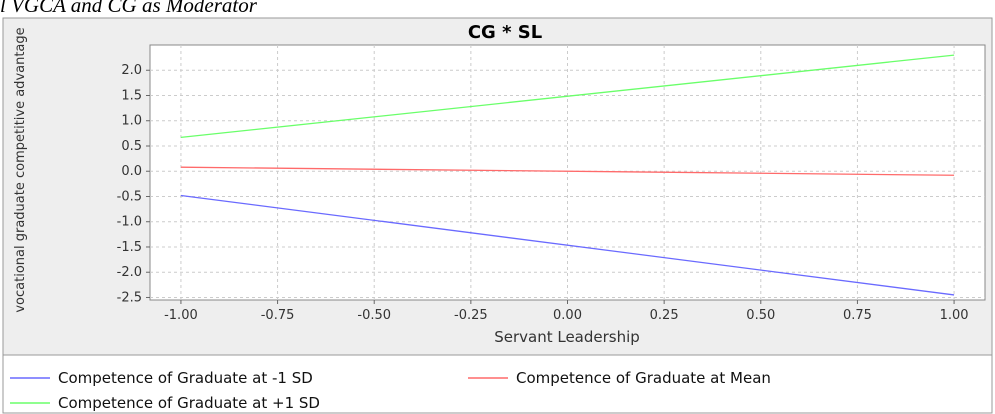 This screenshot has width=995, height=414. What do you see at coordinates (954, 315) in the screenshot?
I see `x-tick-label: 1.00` at bounding box center [954, 315].